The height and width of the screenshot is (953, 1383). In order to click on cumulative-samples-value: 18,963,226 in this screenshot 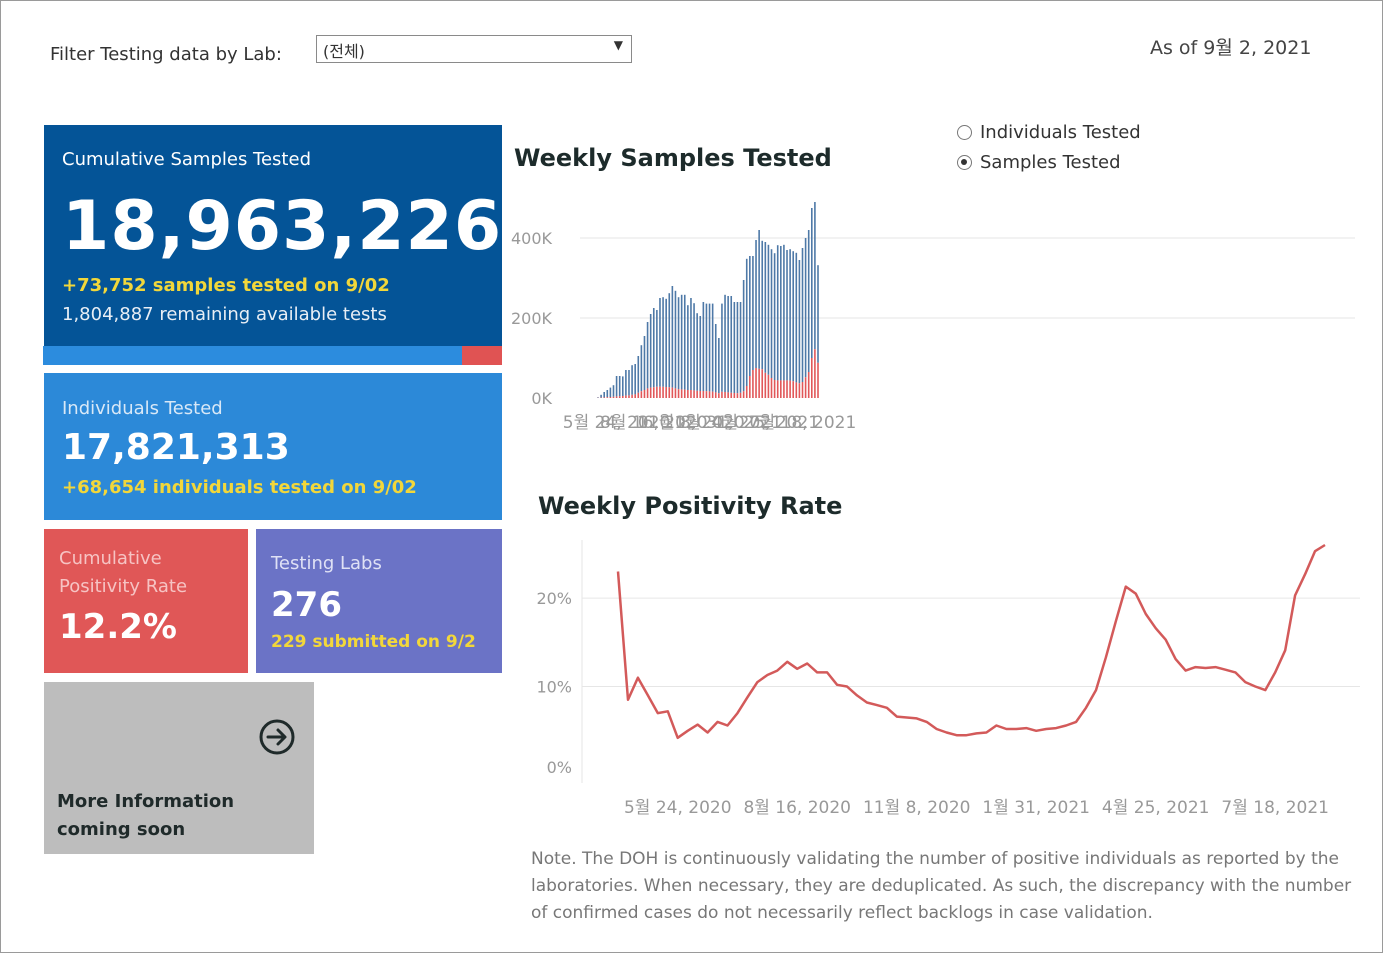, I will do `click(282, 226)`.